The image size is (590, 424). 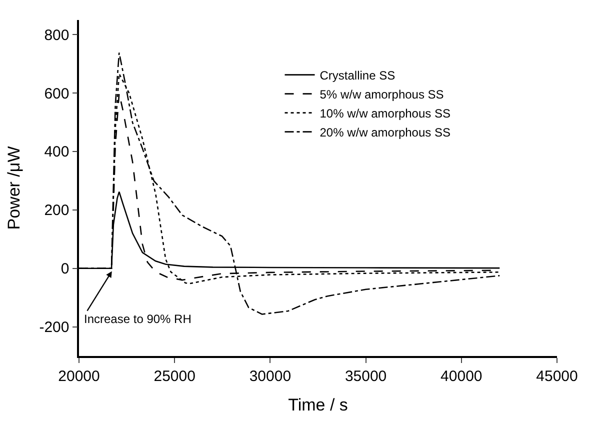 I want to click on y-tick-label: 400, so click(x=57, y=152).